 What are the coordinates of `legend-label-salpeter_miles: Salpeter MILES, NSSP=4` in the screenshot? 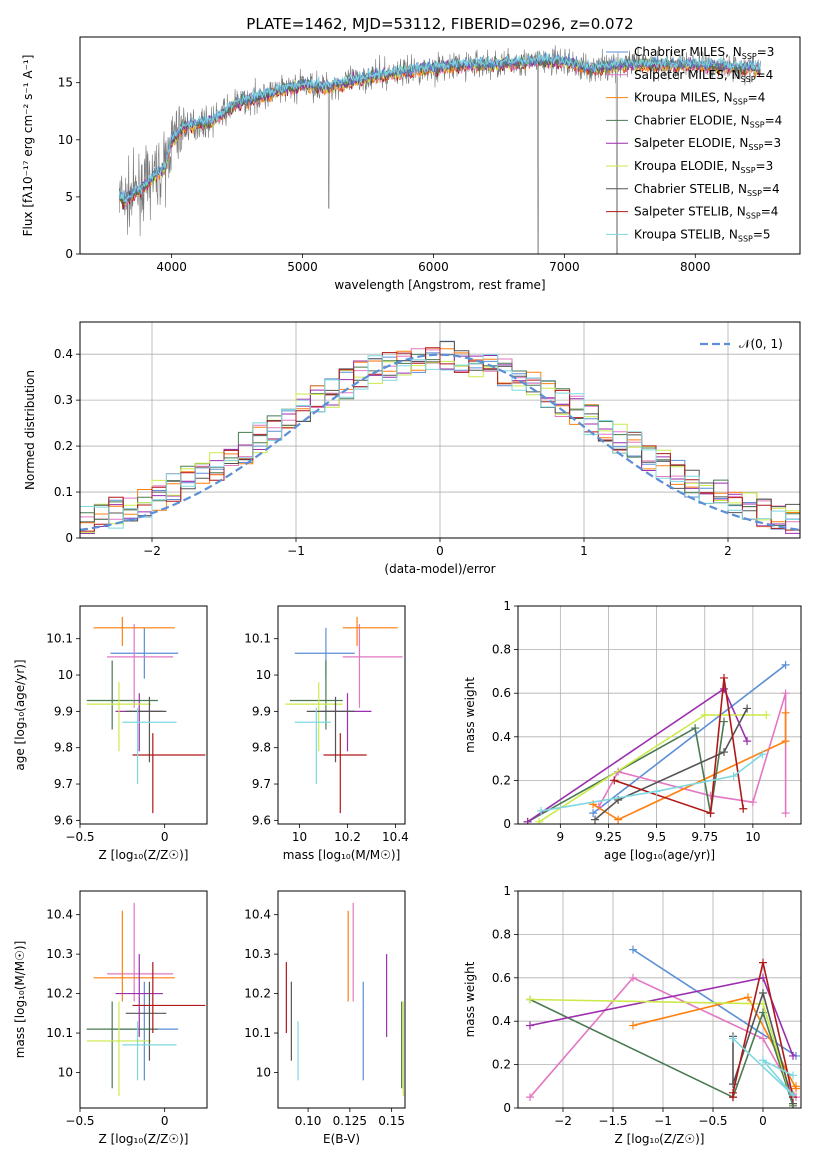 It's located at (703, 76).